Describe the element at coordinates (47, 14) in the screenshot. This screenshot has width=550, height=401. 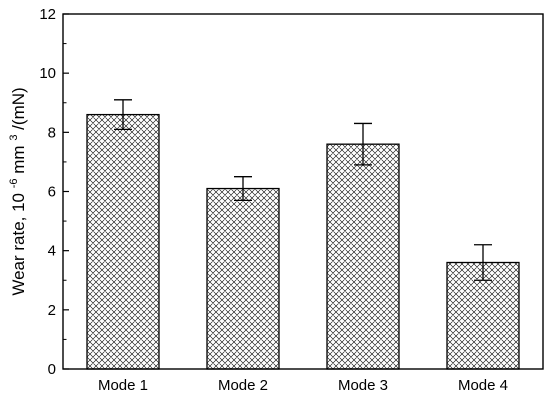
I see `y-tick-label: 12` at that location.